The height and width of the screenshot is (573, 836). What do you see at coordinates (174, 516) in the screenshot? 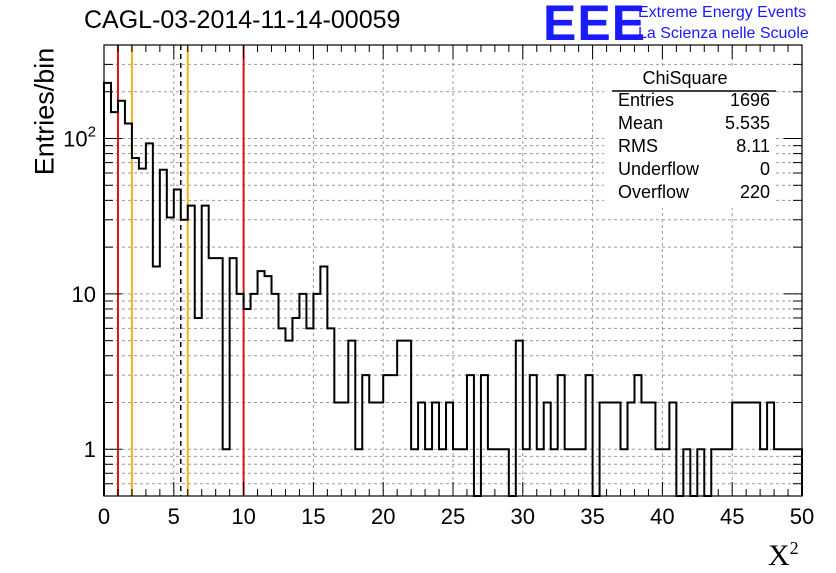
I see `x-tick-label: 5` at bounding box center [174, 516].